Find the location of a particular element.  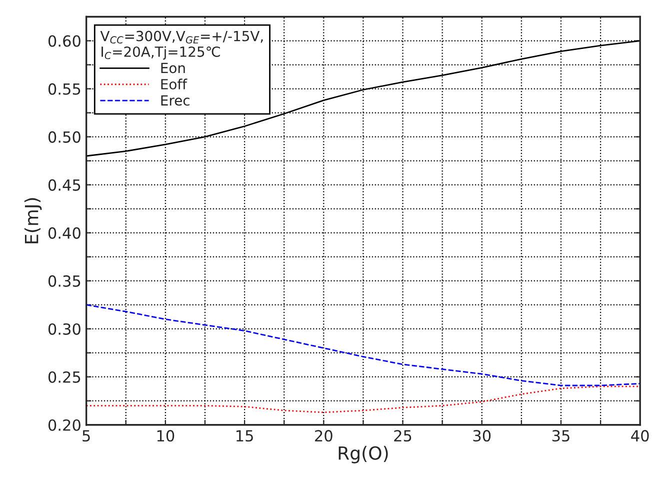

y-tick-label: 0.50 is located at coordinates (64, 137).